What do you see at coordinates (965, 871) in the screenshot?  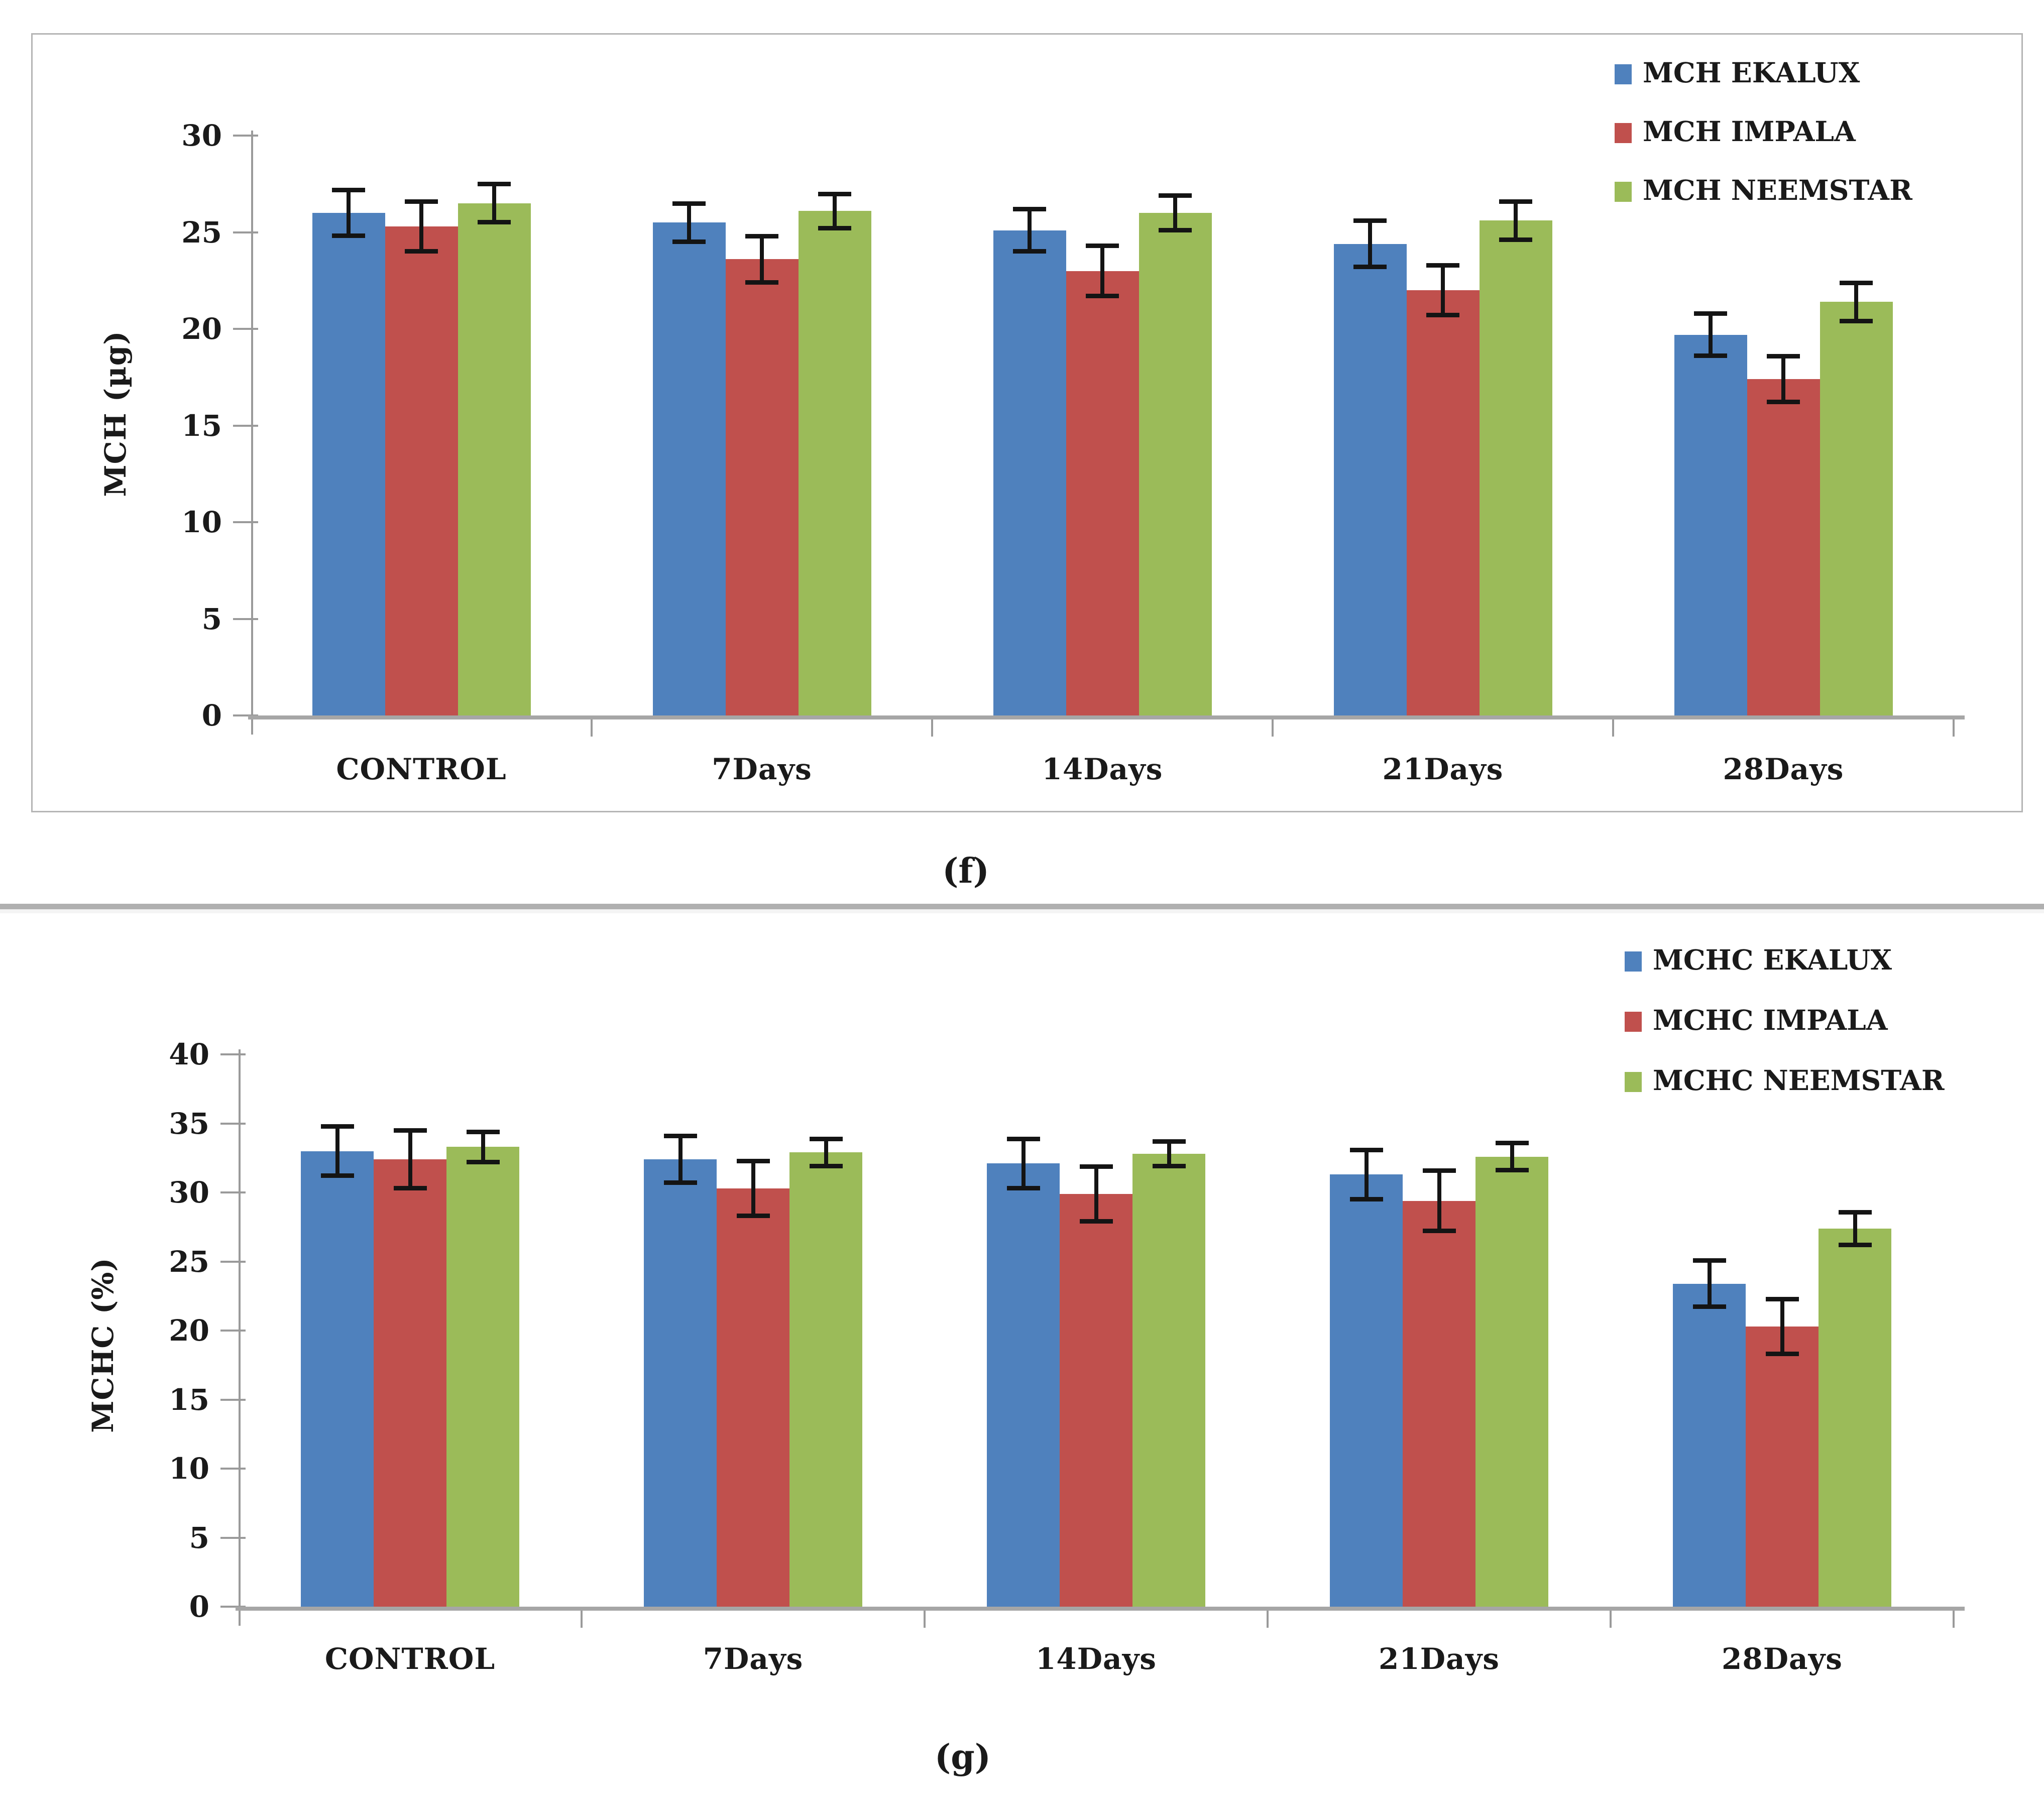 I see `panel-caption: (f)` at bounding box center [965, 871].